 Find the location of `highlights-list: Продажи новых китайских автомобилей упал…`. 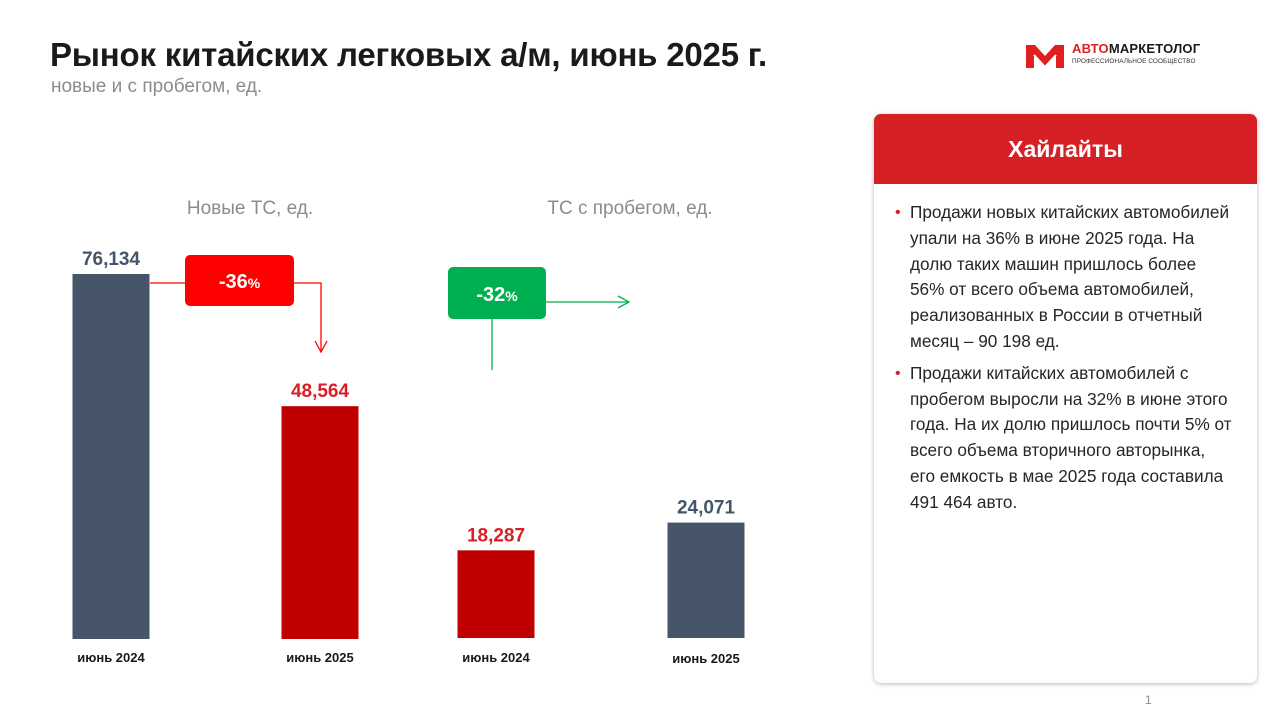

highlights-list: Продажи новых китайских автомобилей упал… is located at coordinates (1065, 350).